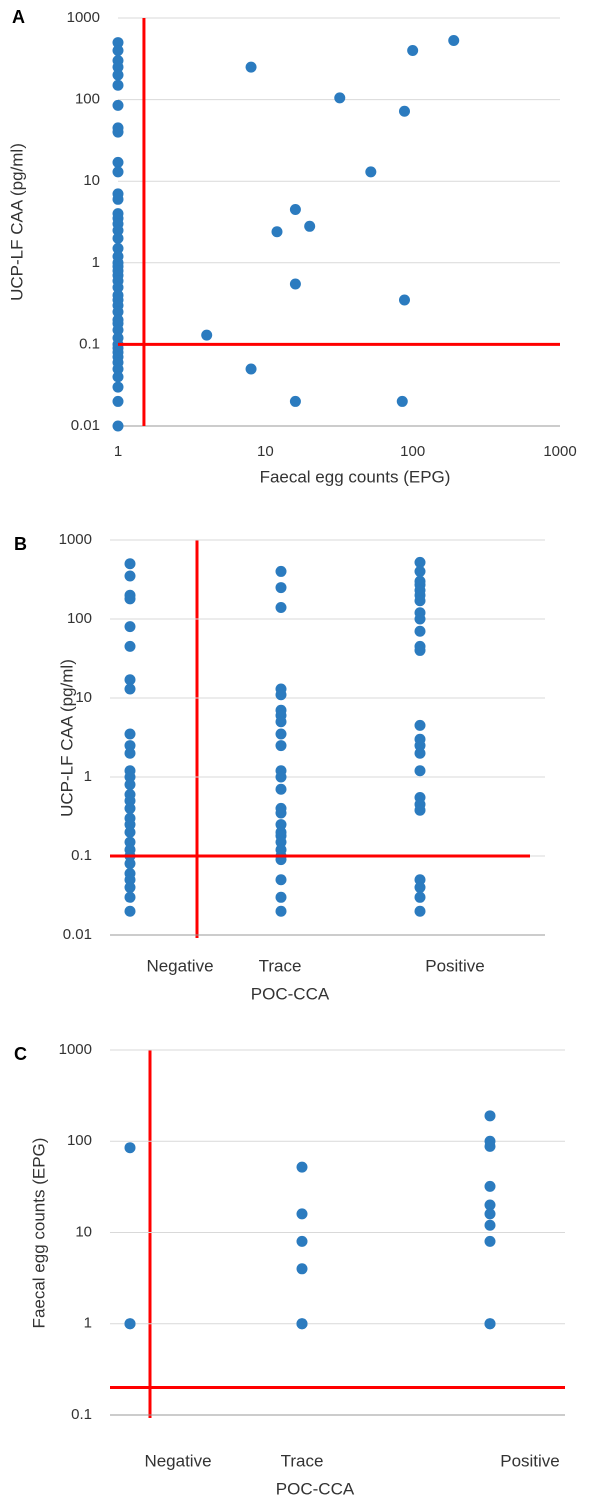  I want to click on panel-label: B, so click(20, 544).